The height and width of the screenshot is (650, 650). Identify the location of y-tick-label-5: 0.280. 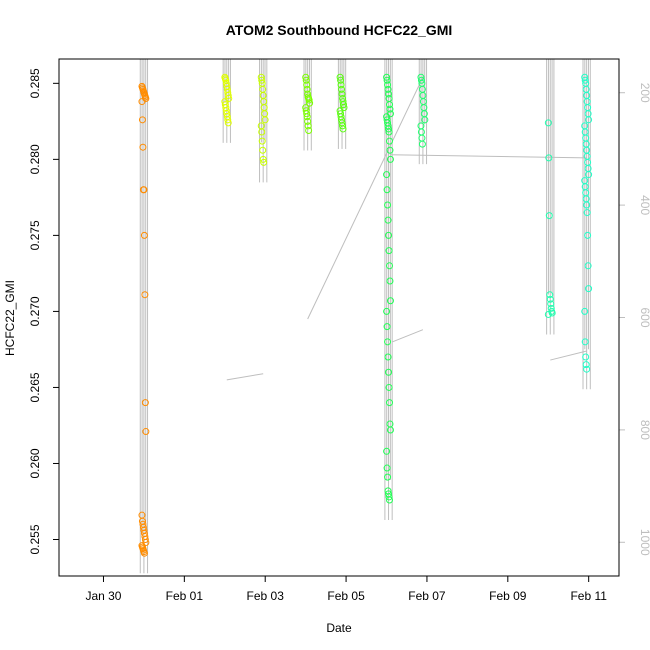
(35, 159).